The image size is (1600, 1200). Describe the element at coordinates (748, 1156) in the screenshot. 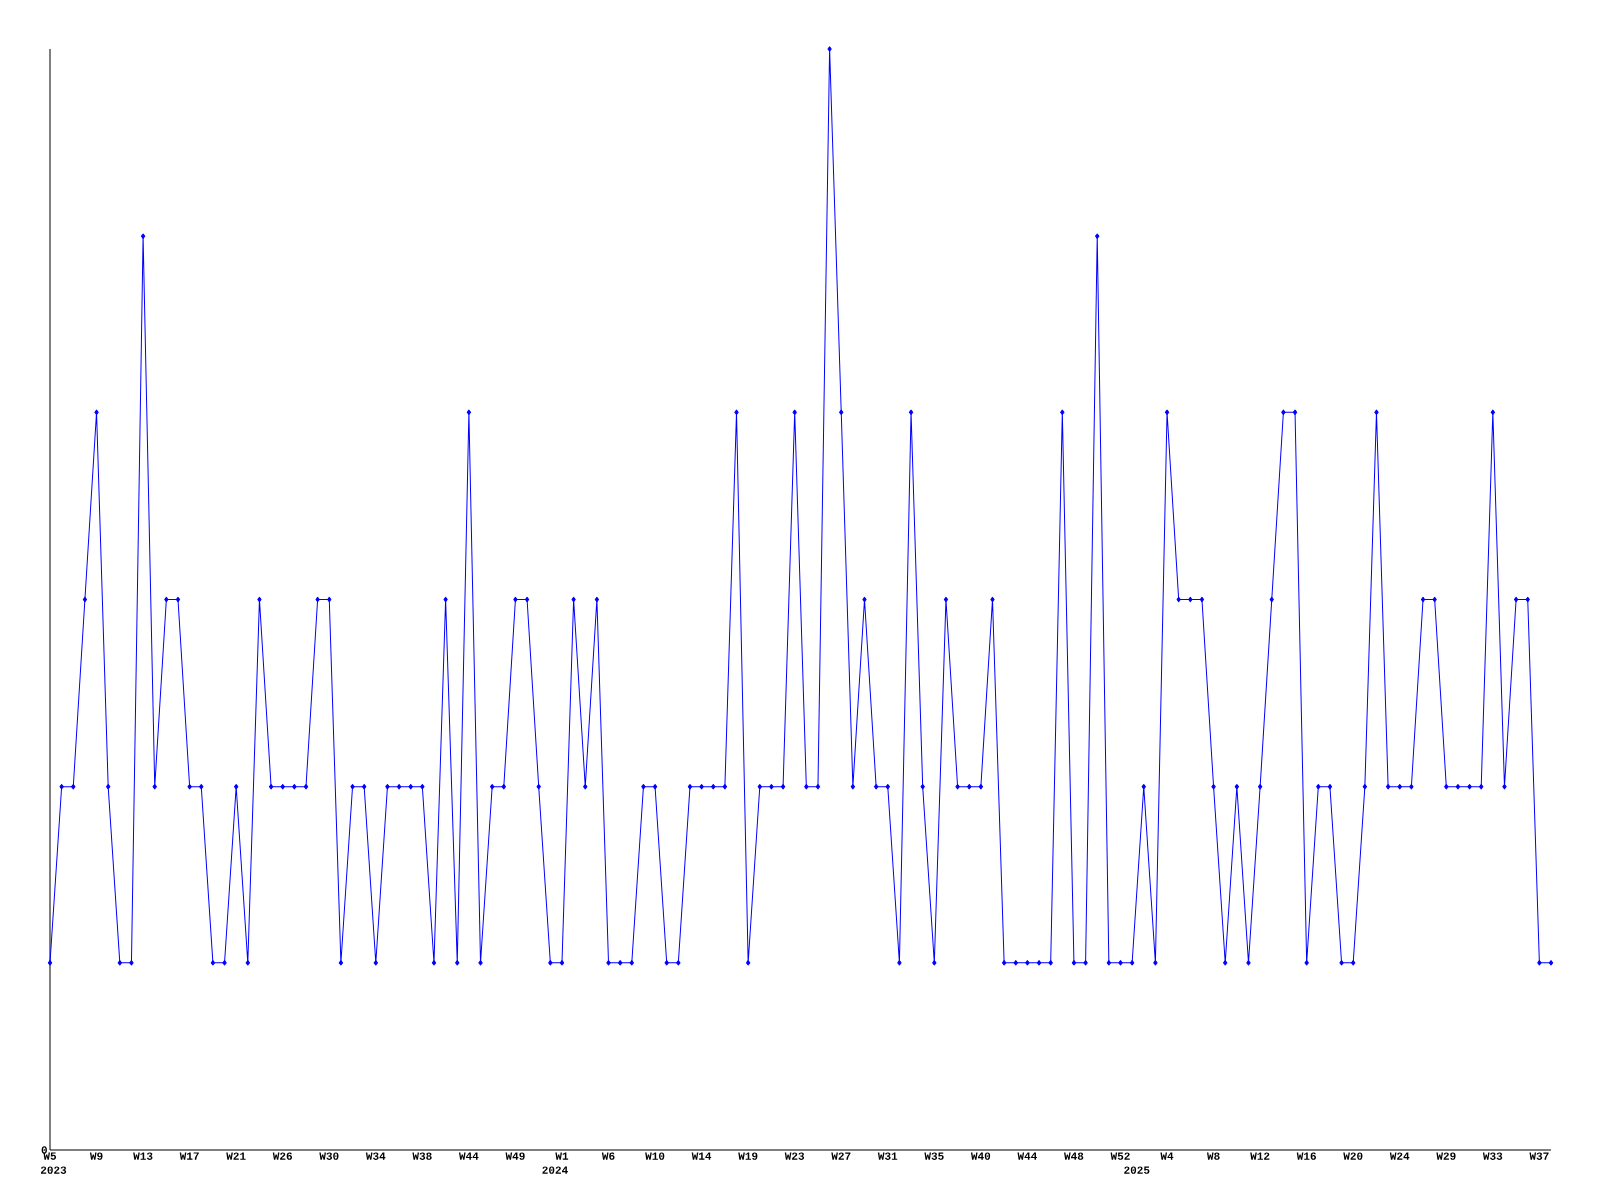

I see `x-tick-label: W19` at that location.